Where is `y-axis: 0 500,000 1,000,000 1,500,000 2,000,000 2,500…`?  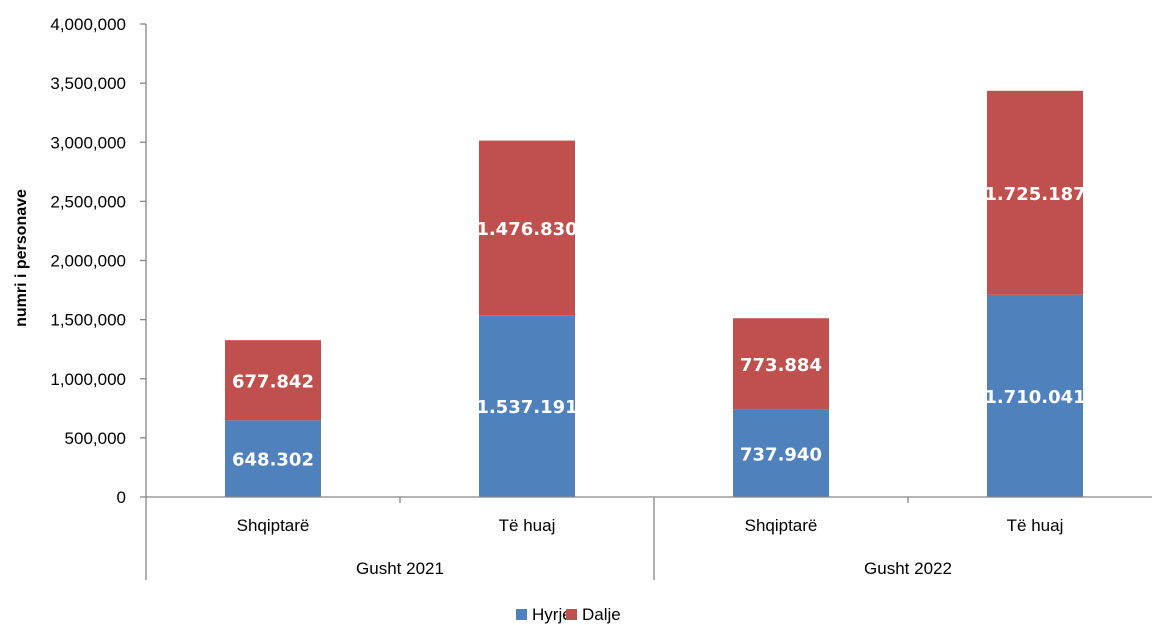
y-axis: 0 500,000 1,000,000 1,500,000 2,000,000 2,500… is located at coordinates (98, 261).